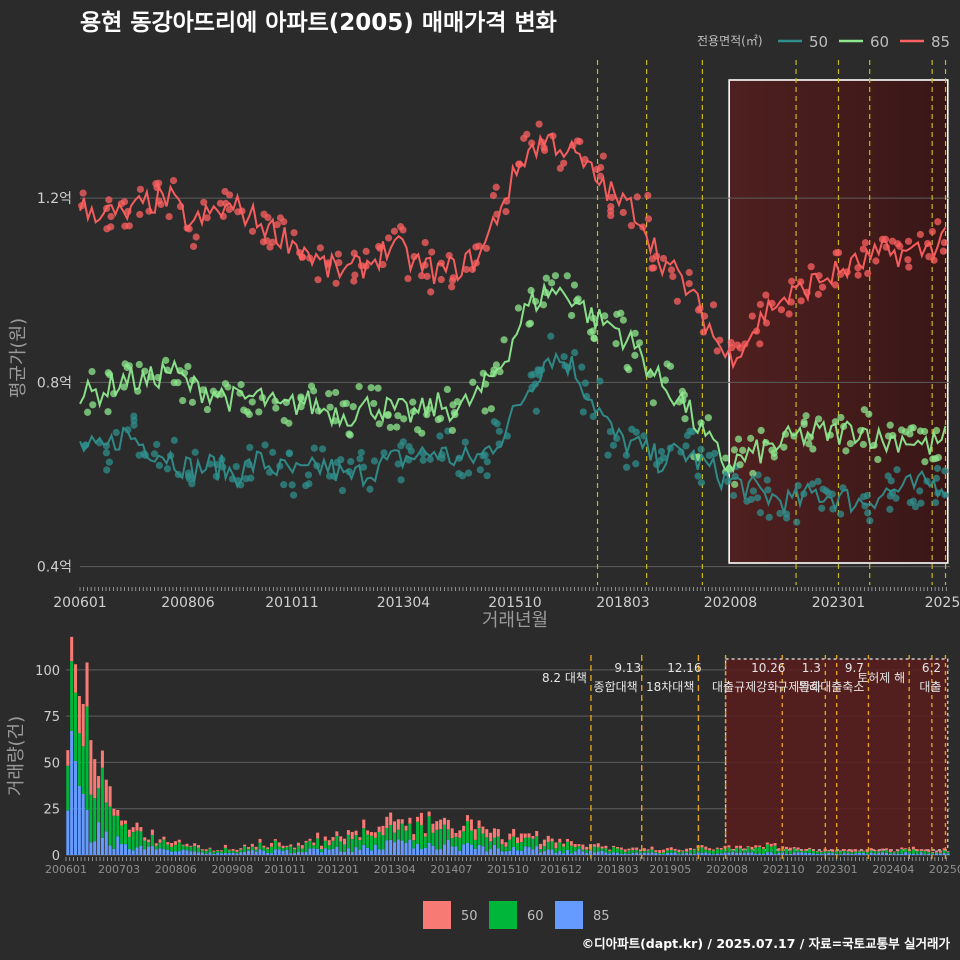 The image size is (960, 960). What do you see at coordinates (684, 668) in the screenshot?
I see `event-date-label: 12.16` at bounding box center [684, 668].